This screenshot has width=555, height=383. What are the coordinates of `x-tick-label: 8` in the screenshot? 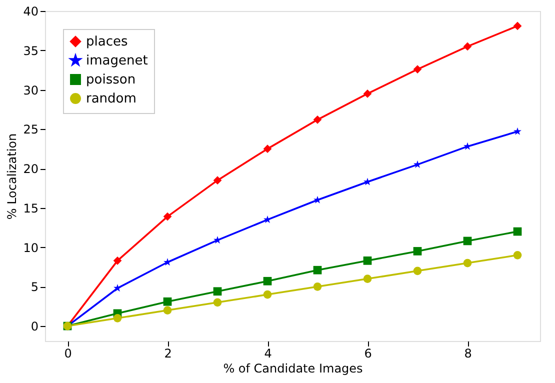 It's located at (468, 353).